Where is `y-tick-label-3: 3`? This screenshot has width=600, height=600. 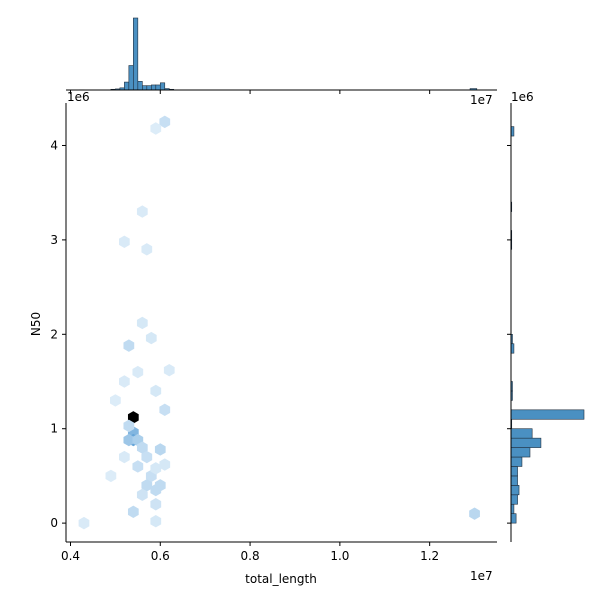 y-tick-label-3: 3 is located at coordinates (54, 240).